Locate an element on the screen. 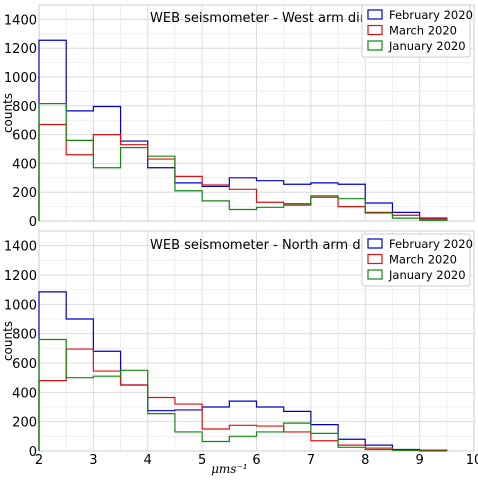 The height and width of the screenshot is (482, 478). x-tick-label: 6 is located at coordinates (256, 460).